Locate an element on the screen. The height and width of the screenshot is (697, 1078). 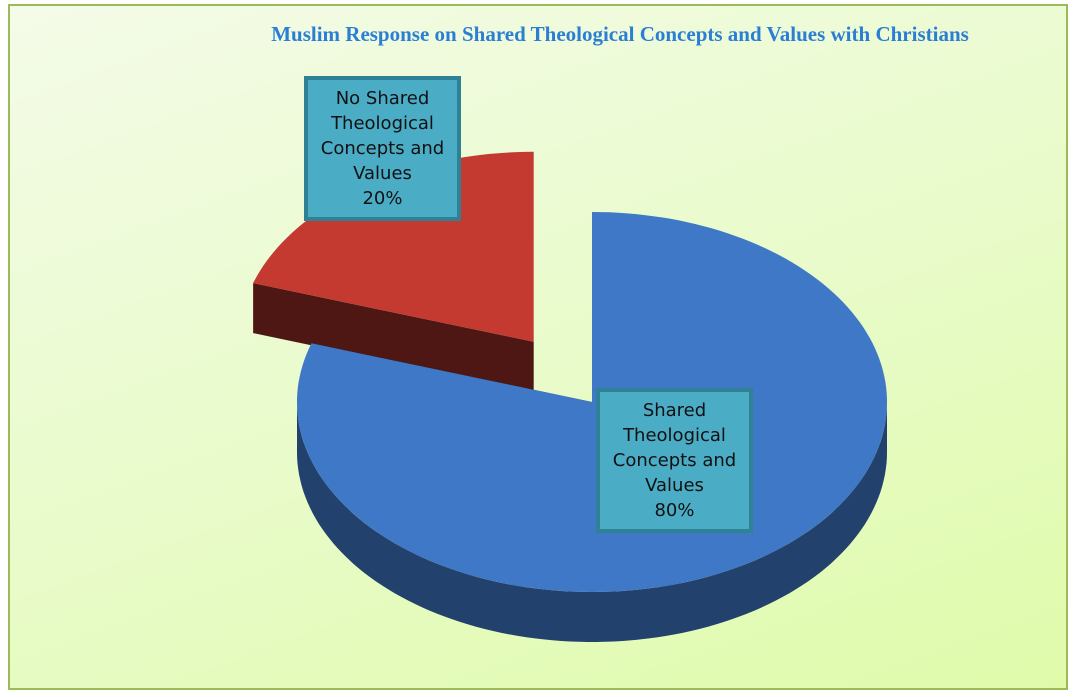
slice-side-wall is located at coordinates (393, 337).